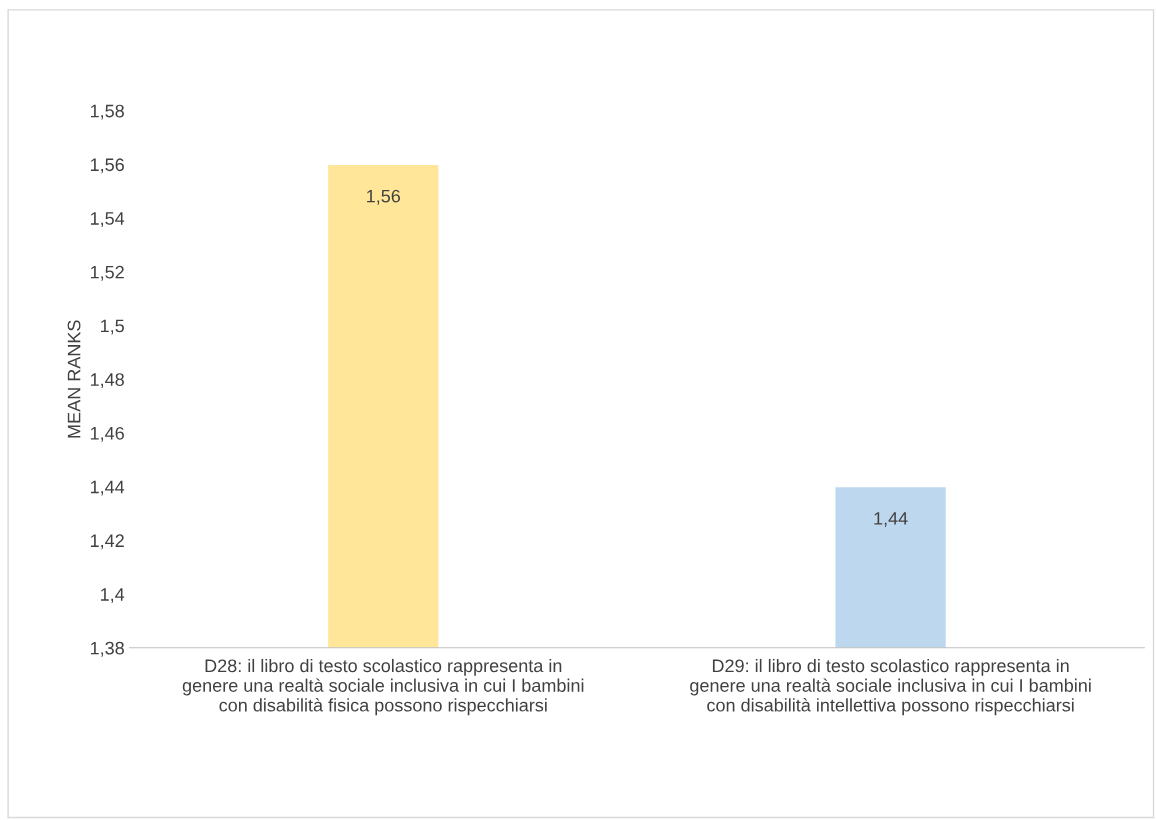  Describe the element at coordinates (384, 197) in the screenshot. I see `data-label: 1,56` at that location.